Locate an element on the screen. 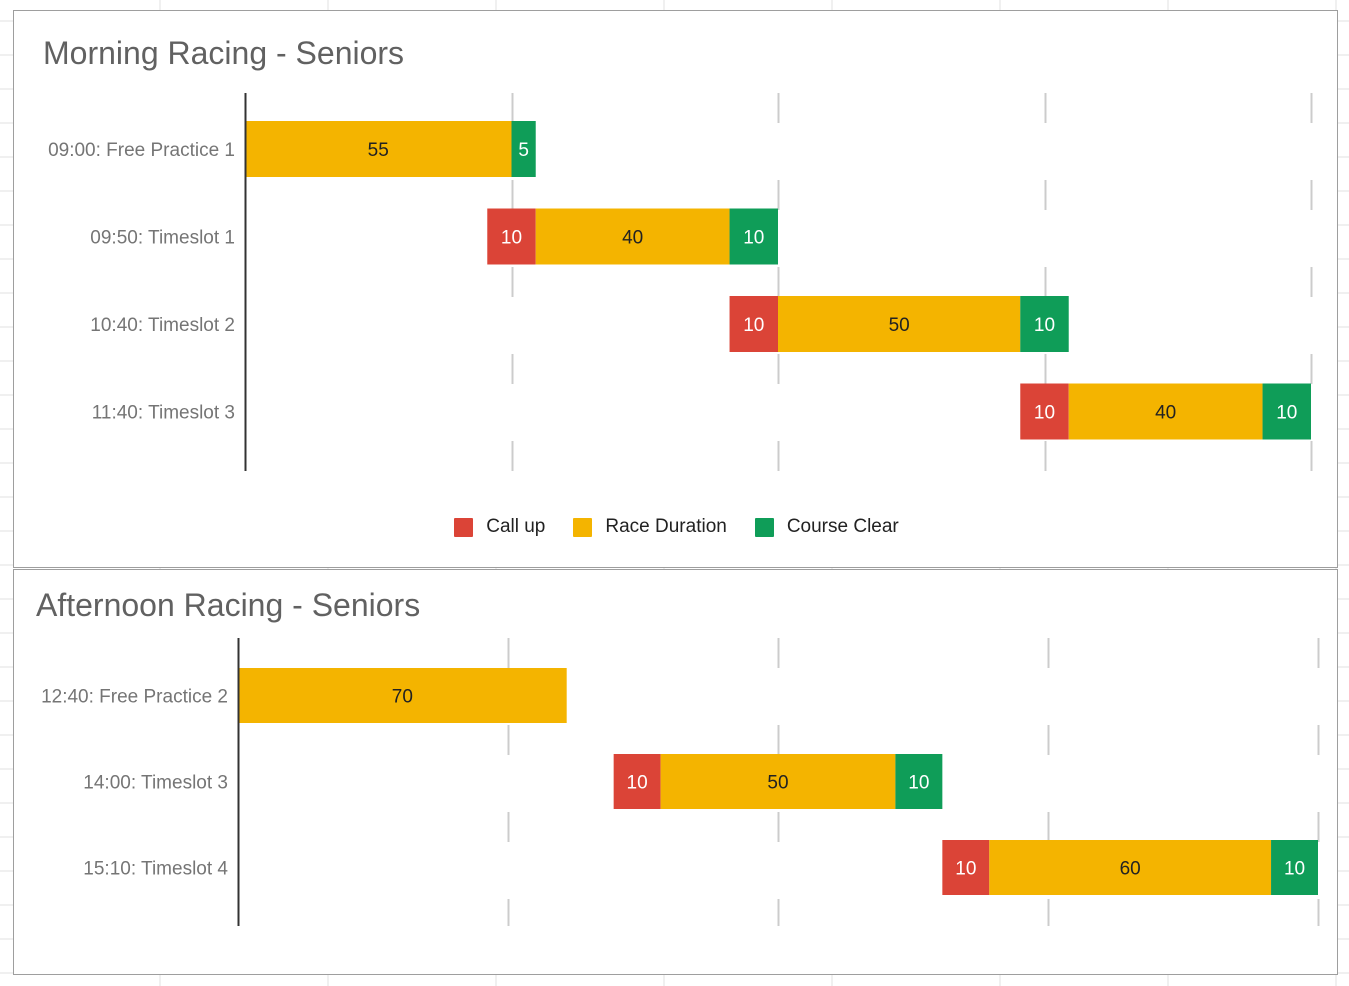  category-label: 09:00: Free Practice 1 is located at coordinates (141, 150).